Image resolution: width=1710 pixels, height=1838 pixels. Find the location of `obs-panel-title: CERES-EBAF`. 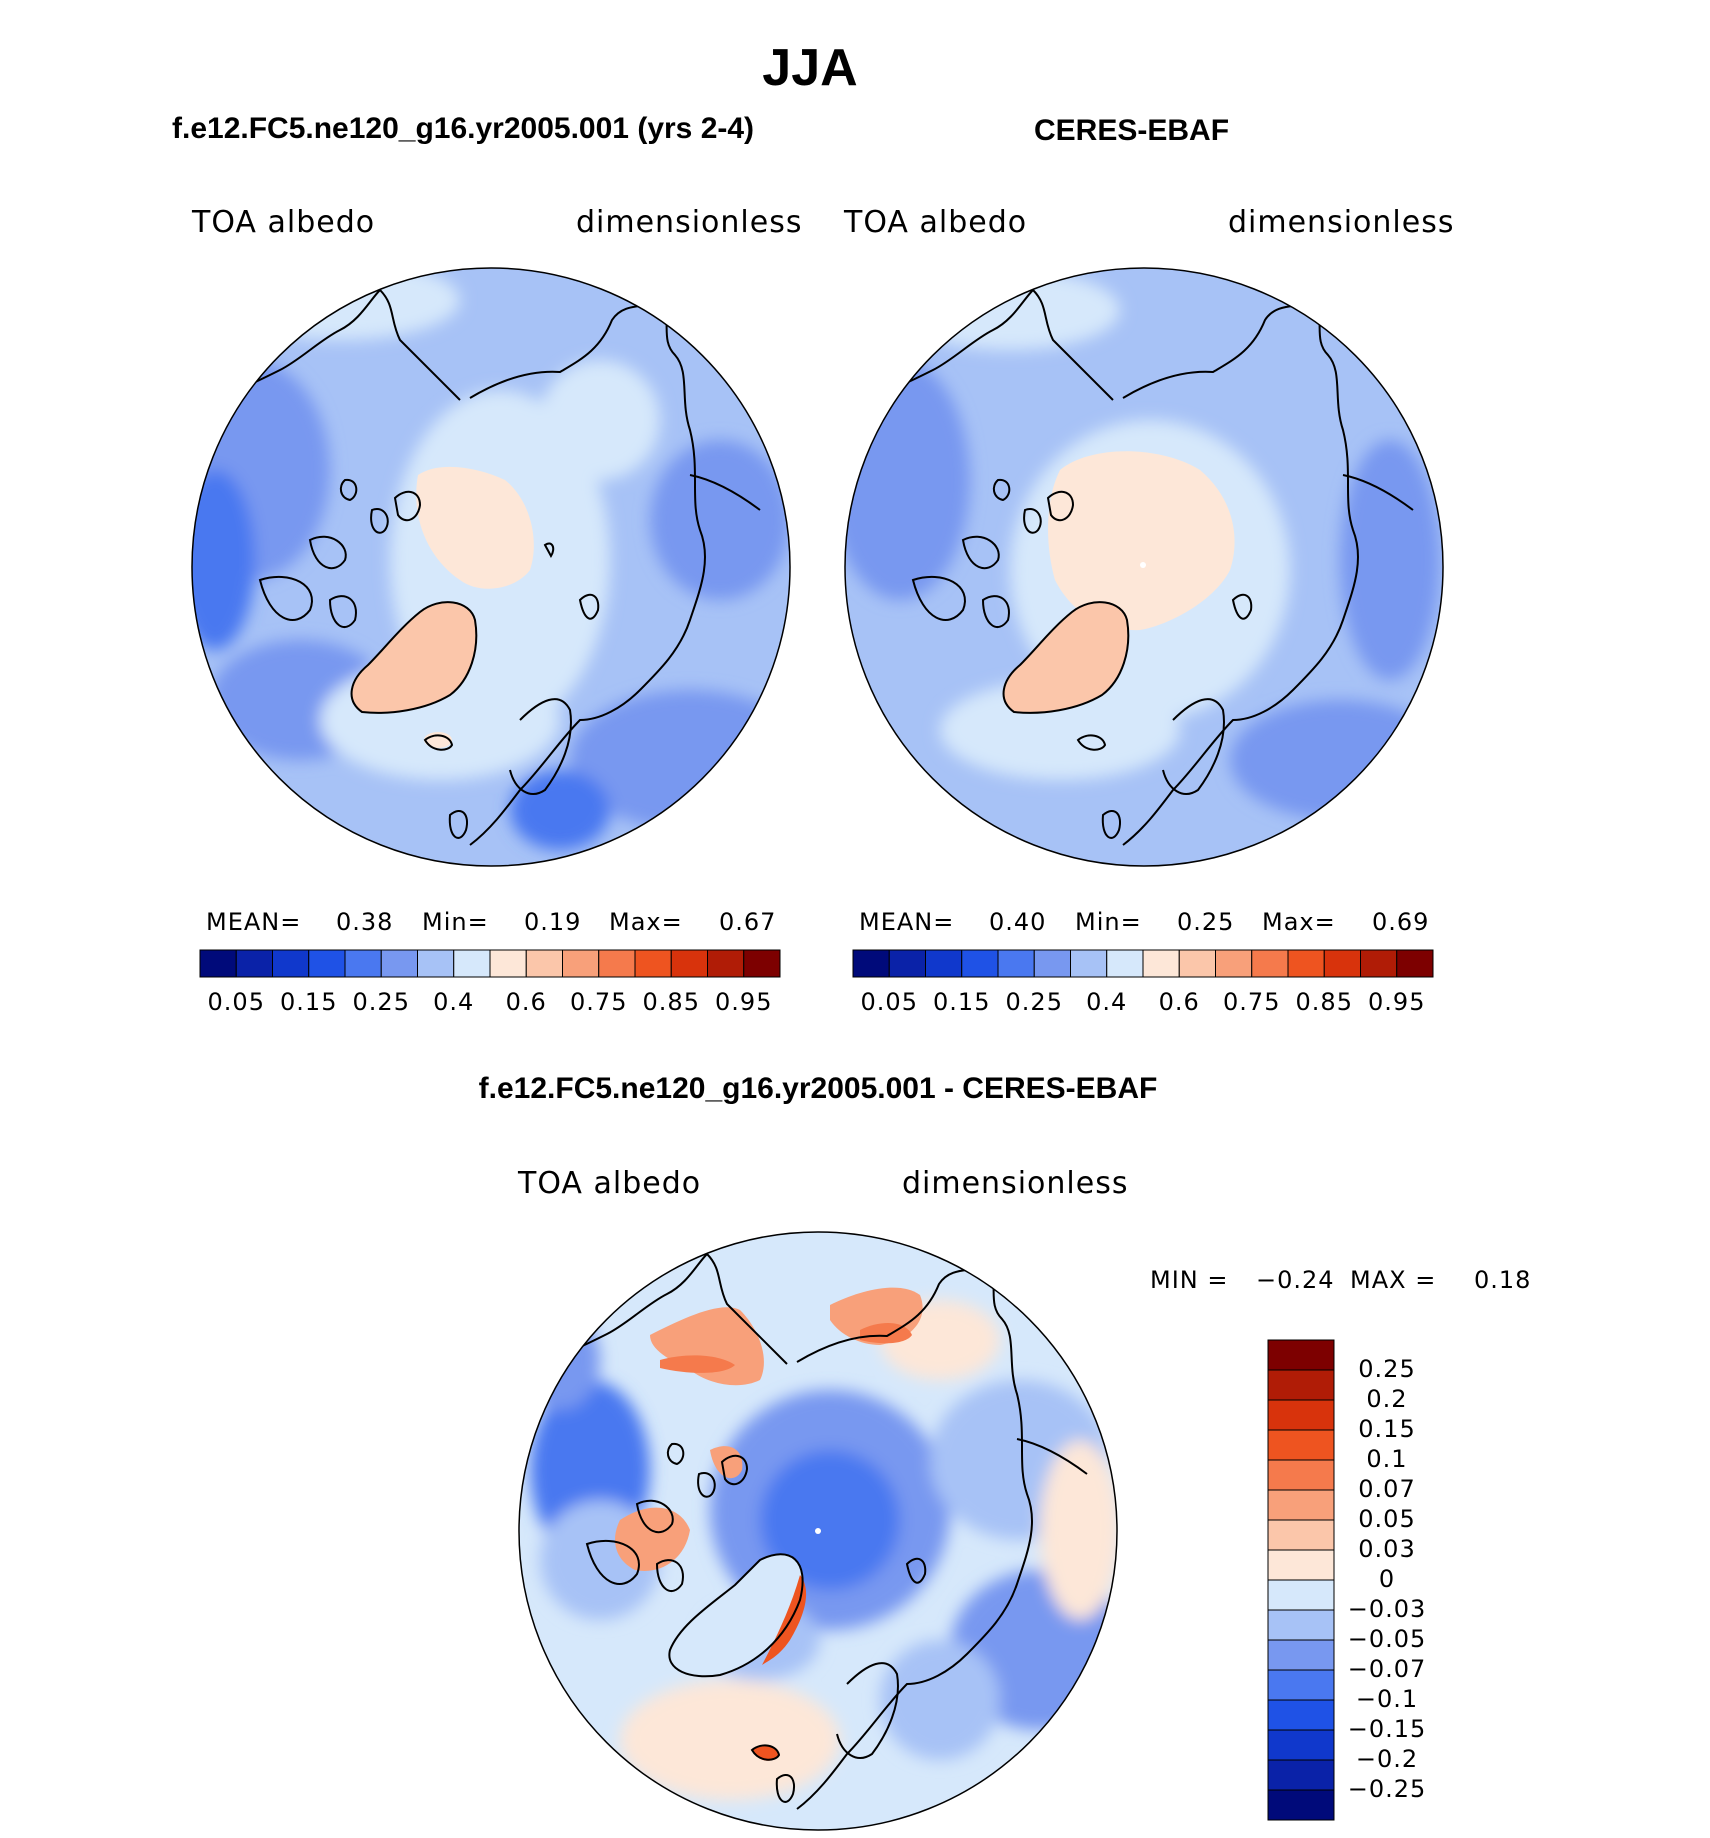

obs-panel-title: CERES-EBAF is located at coordinates (1132, 130).